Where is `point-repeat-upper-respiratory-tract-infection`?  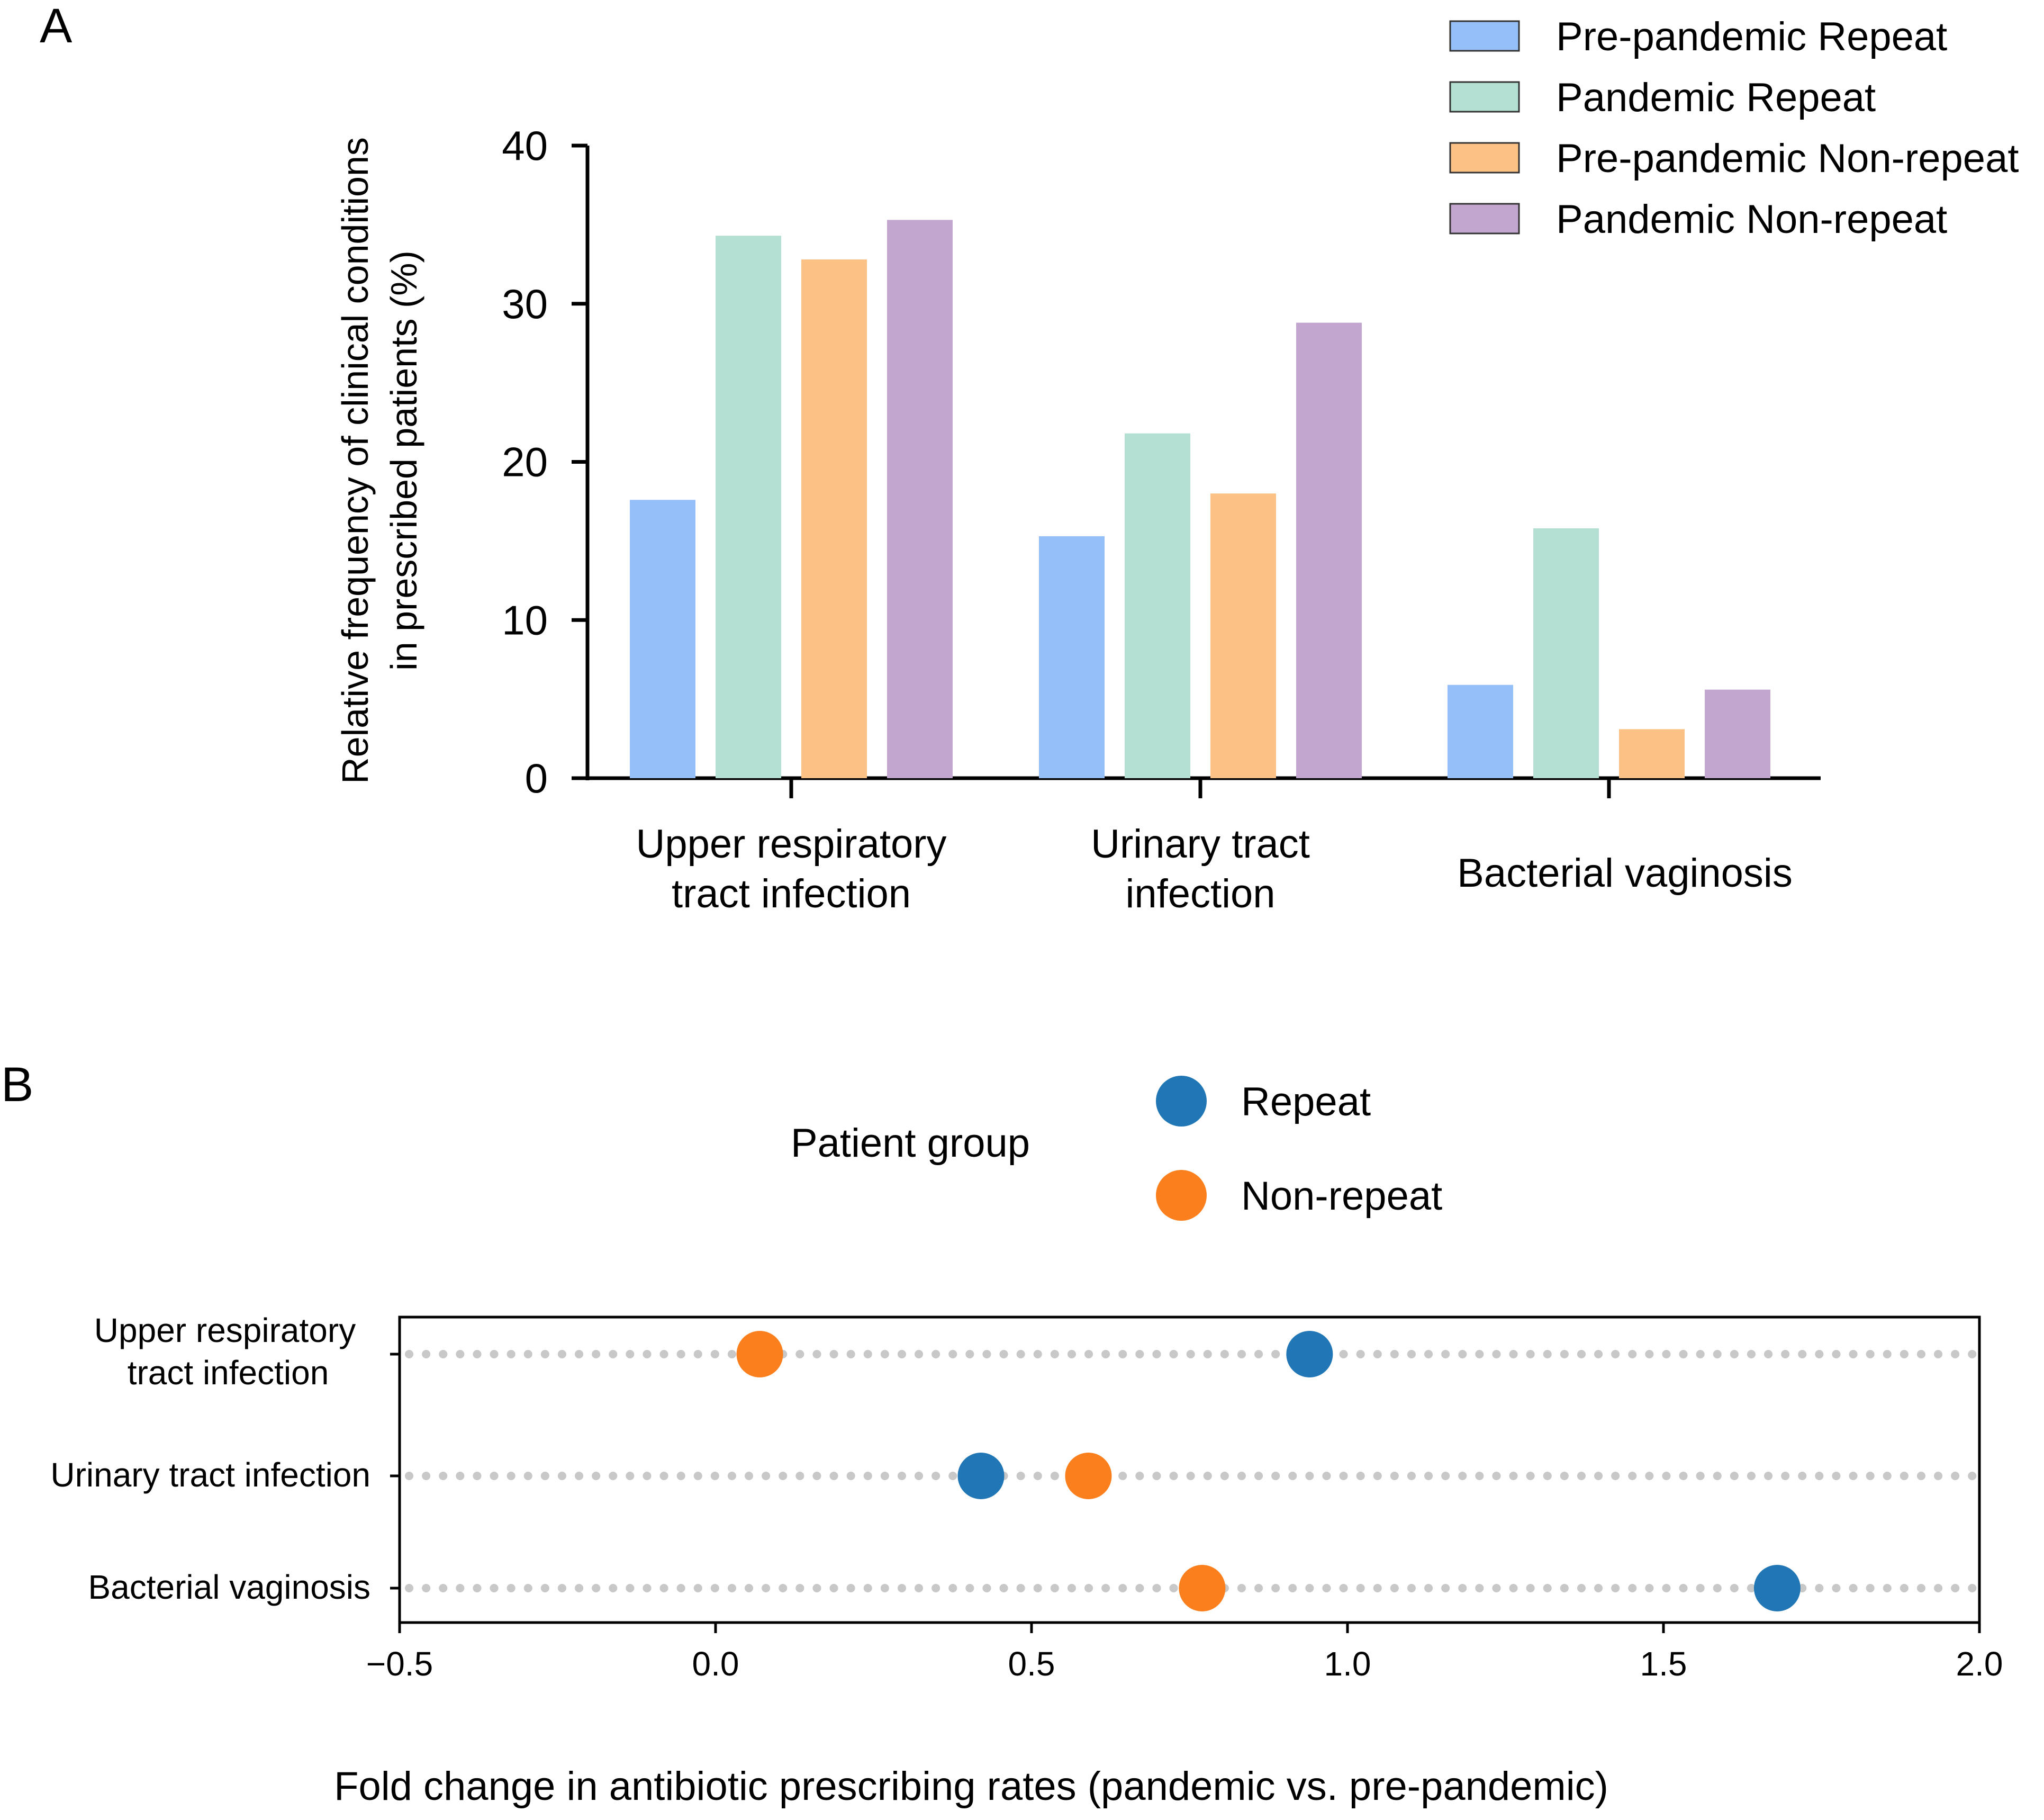 point-repeat-upper-respiratory-tract-infection is located at coordinates (1309, 1354).